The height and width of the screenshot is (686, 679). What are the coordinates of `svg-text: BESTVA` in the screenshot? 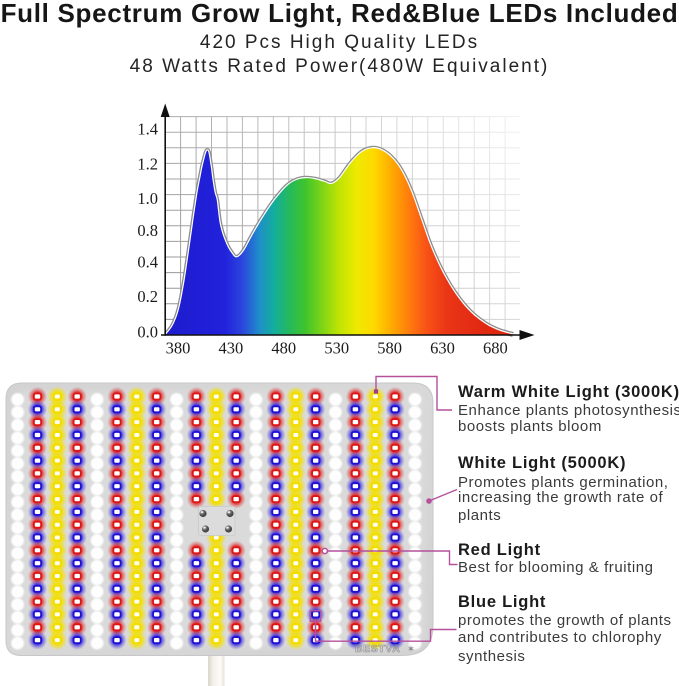 It's located at (377, 649).